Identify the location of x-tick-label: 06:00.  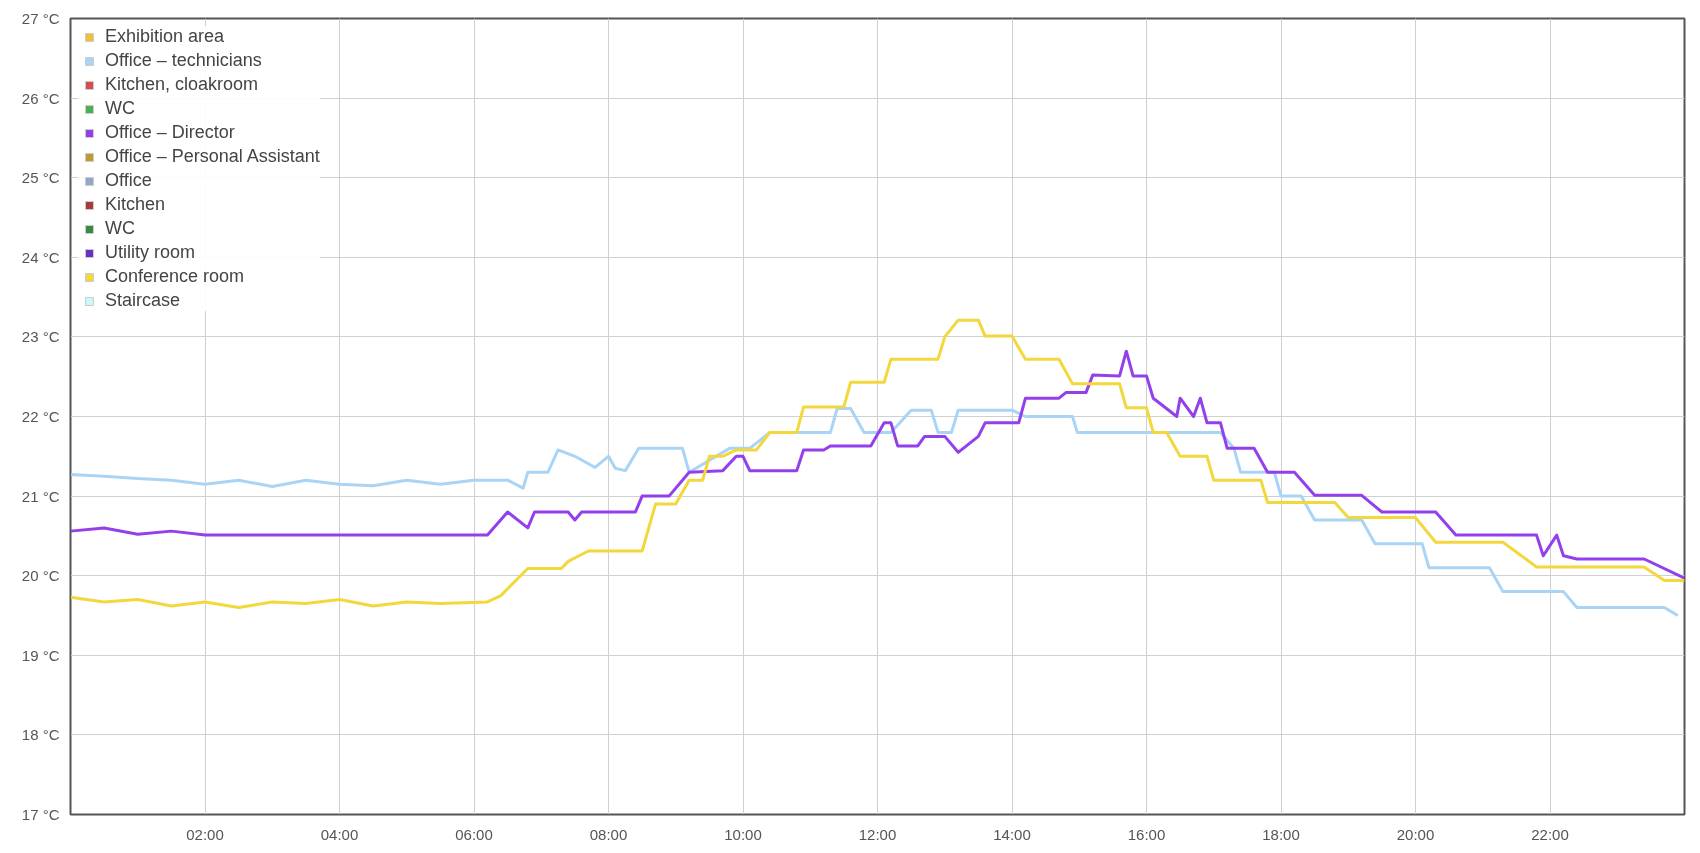
(474, 834).